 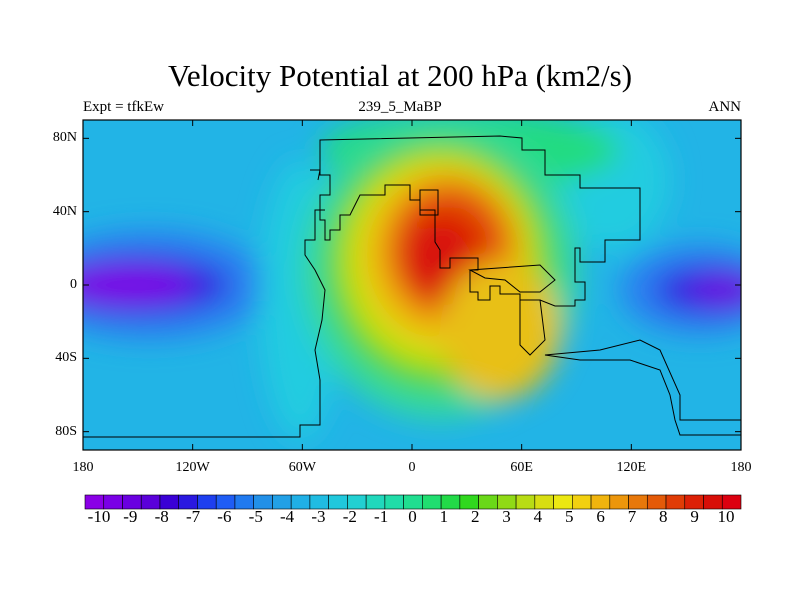 What do you see at coordinates (663, 516) in the screenshot?
I see `colorbar-label: 8` at bounding box center [663, 516].